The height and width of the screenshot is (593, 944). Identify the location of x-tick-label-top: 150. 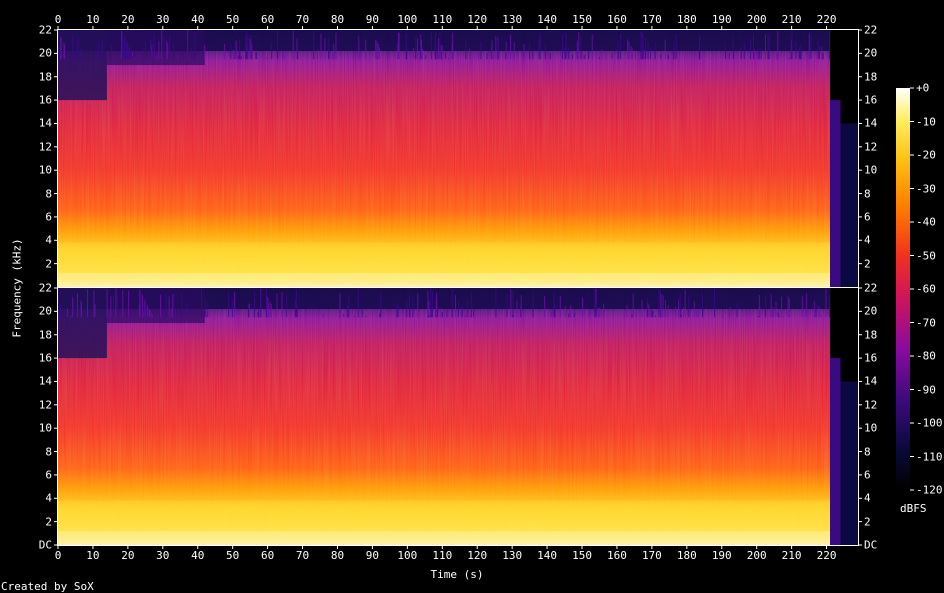
(582, 19).